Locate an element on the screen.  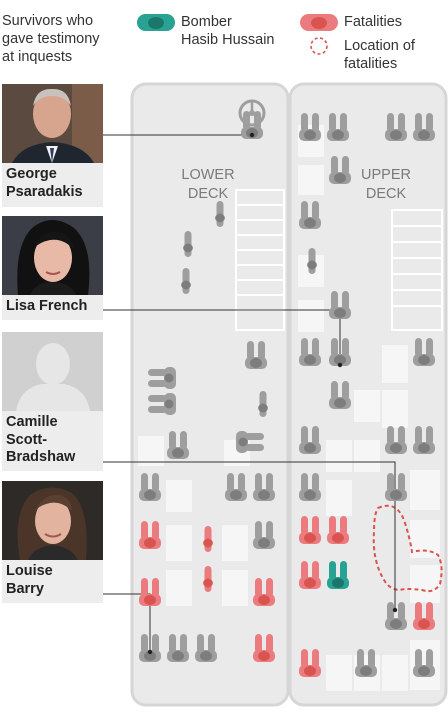
portrait-photo-louise is located at coordinates (52, 520).